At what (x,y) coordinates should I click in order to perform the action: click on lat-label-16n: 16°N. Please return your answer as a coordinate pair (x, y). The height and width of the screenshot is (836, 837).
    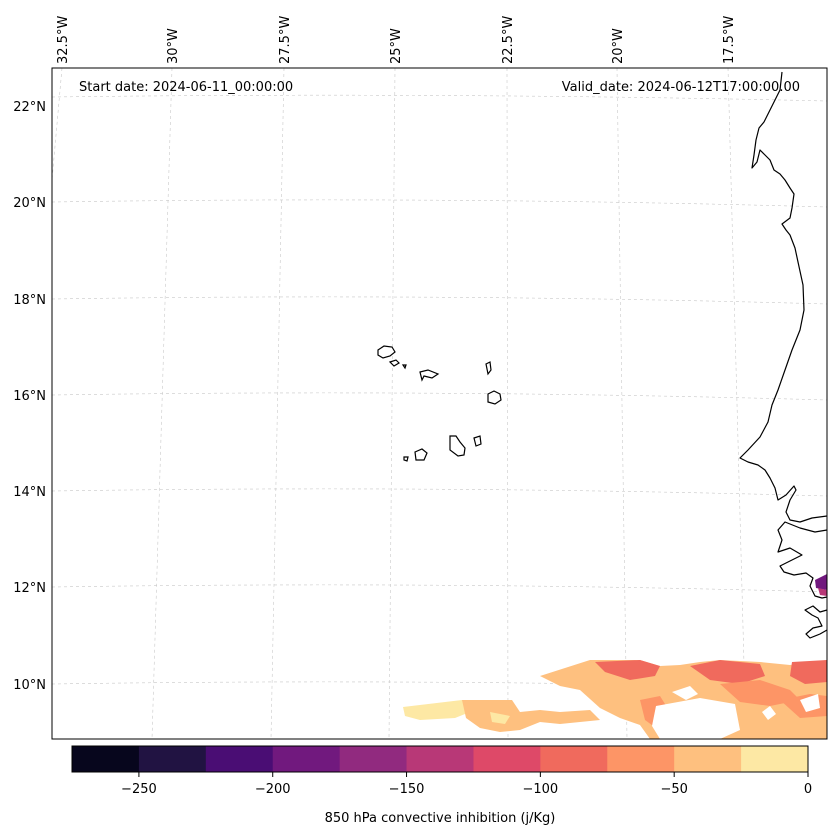
    Looking at the image, I should click on (29, 396).